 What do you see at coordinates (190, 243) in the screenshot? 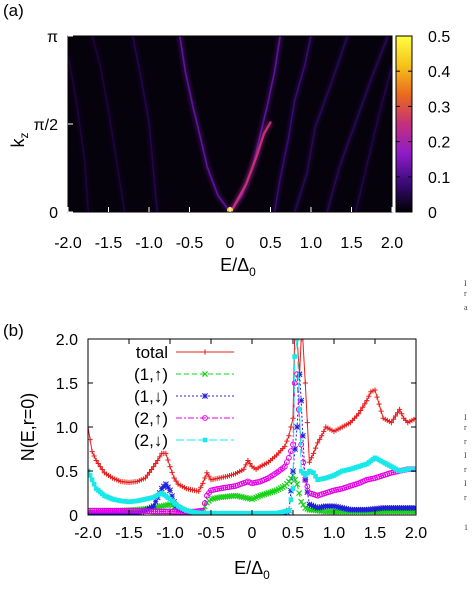
I see `x-tick-label: -0.5` at bounding box center [190, 243].